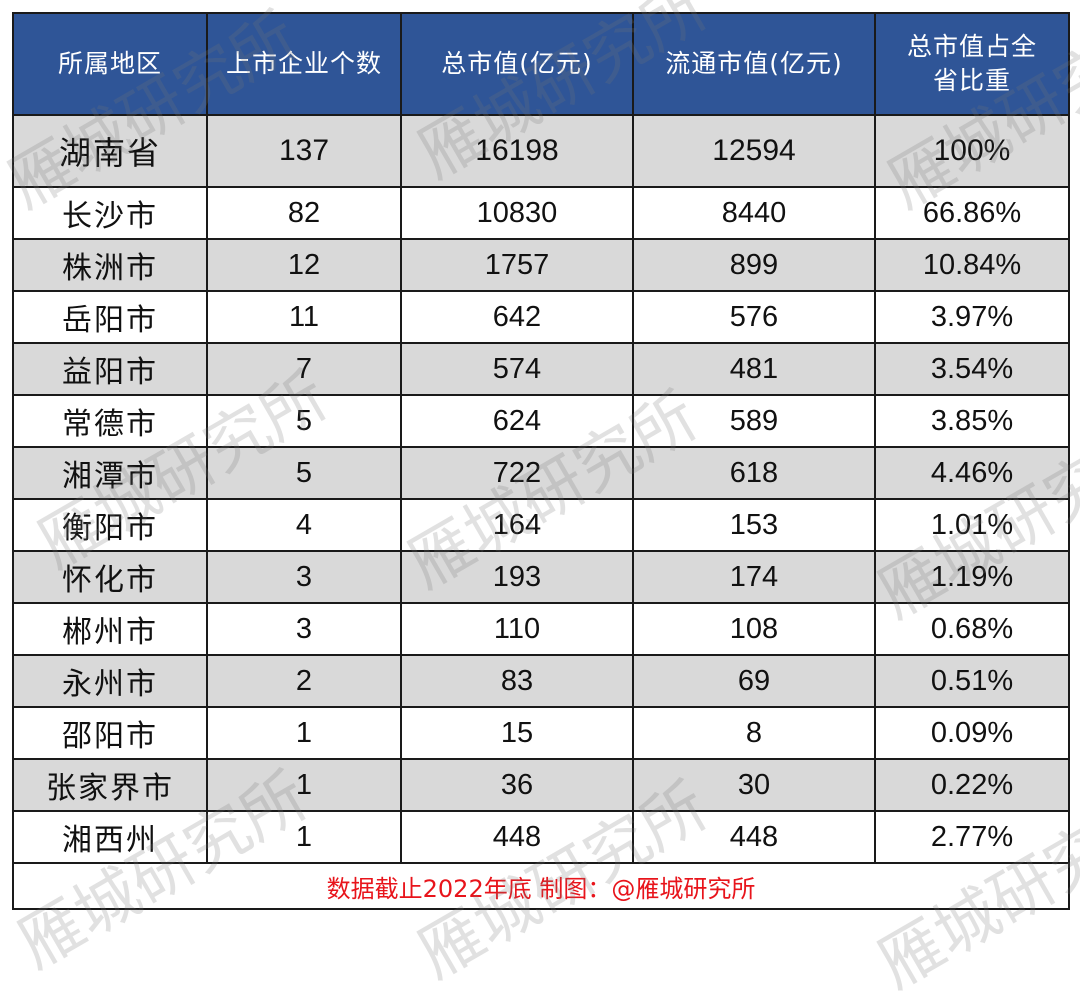  What do you see at coordinates (972, 265) in the screenshot?
I see `share-cell: 10.84%` at bounding box center [972, 265].